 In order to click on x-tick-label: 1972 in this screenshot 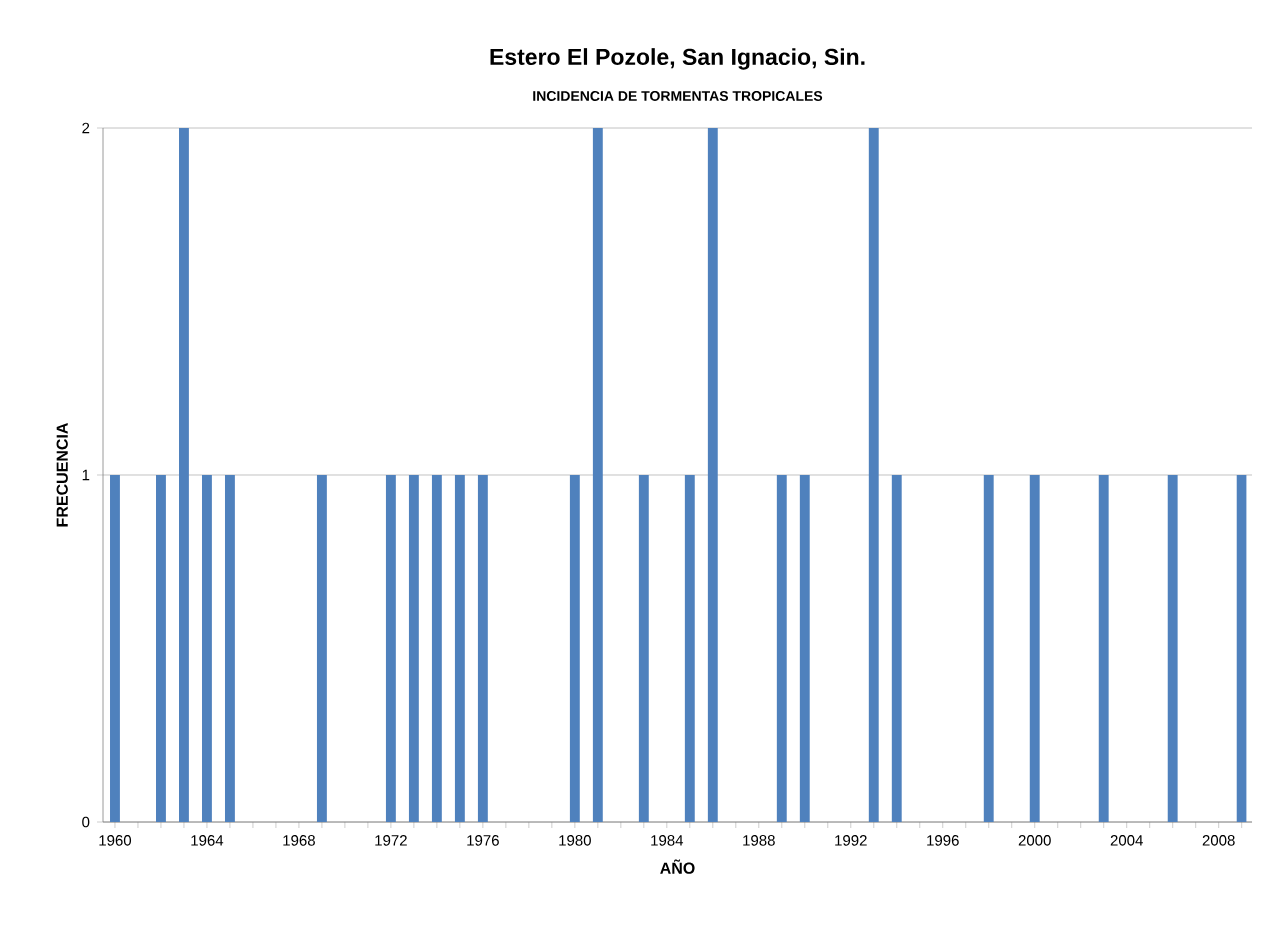, I will do `click(391, 840)`.